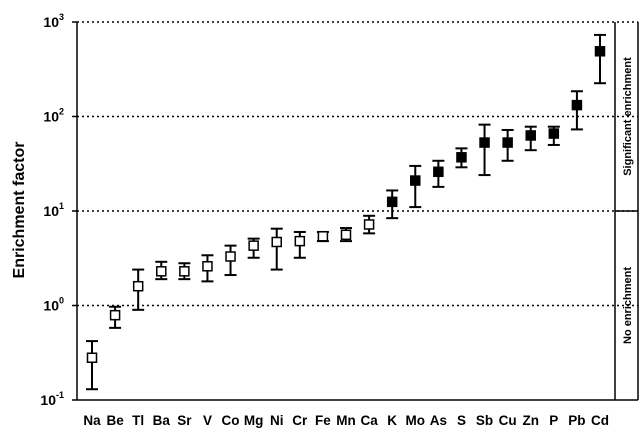 Image resolution: width=643 pixels, height=434 pixels. I want to click on x-tick-label: Zn, so click(530, 420).